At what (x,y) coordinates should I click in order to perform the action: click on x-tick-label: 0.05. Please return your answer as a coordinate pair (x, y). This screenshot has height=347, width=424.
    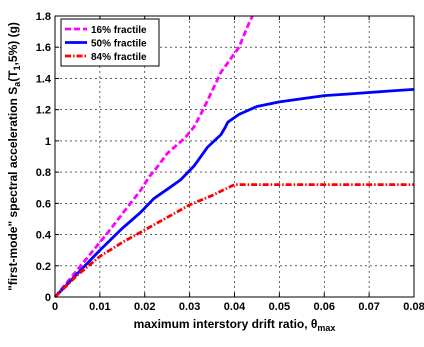
    Looking at the image, I should click on (279, 307).